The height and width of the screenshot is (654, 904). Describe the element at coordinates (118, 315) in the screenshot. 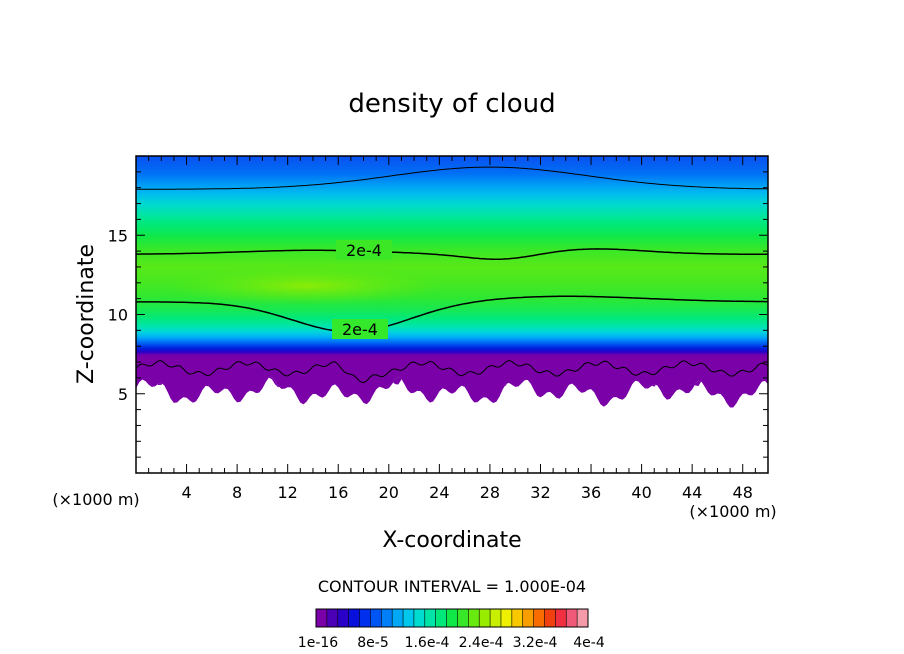

I see `y-tick-label: 10` at that location.